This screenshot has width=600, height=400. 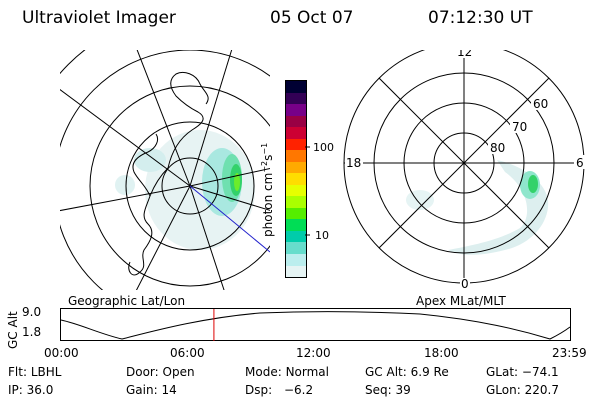 What do you see at coordinates (540, 104) in the screenshot?
I see `lat-label-60: 60` at bounding box center [540, 104].